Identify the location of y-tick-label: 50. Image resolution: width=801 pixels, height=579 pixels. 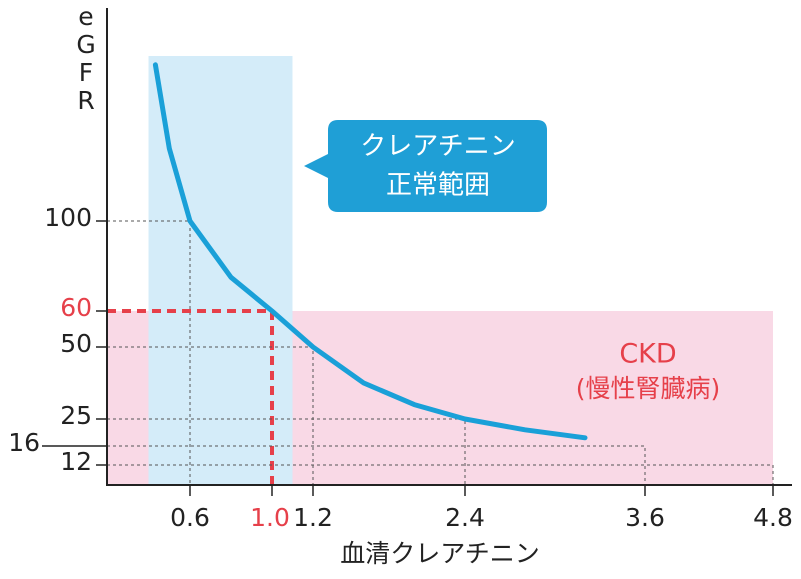
(76, 343).